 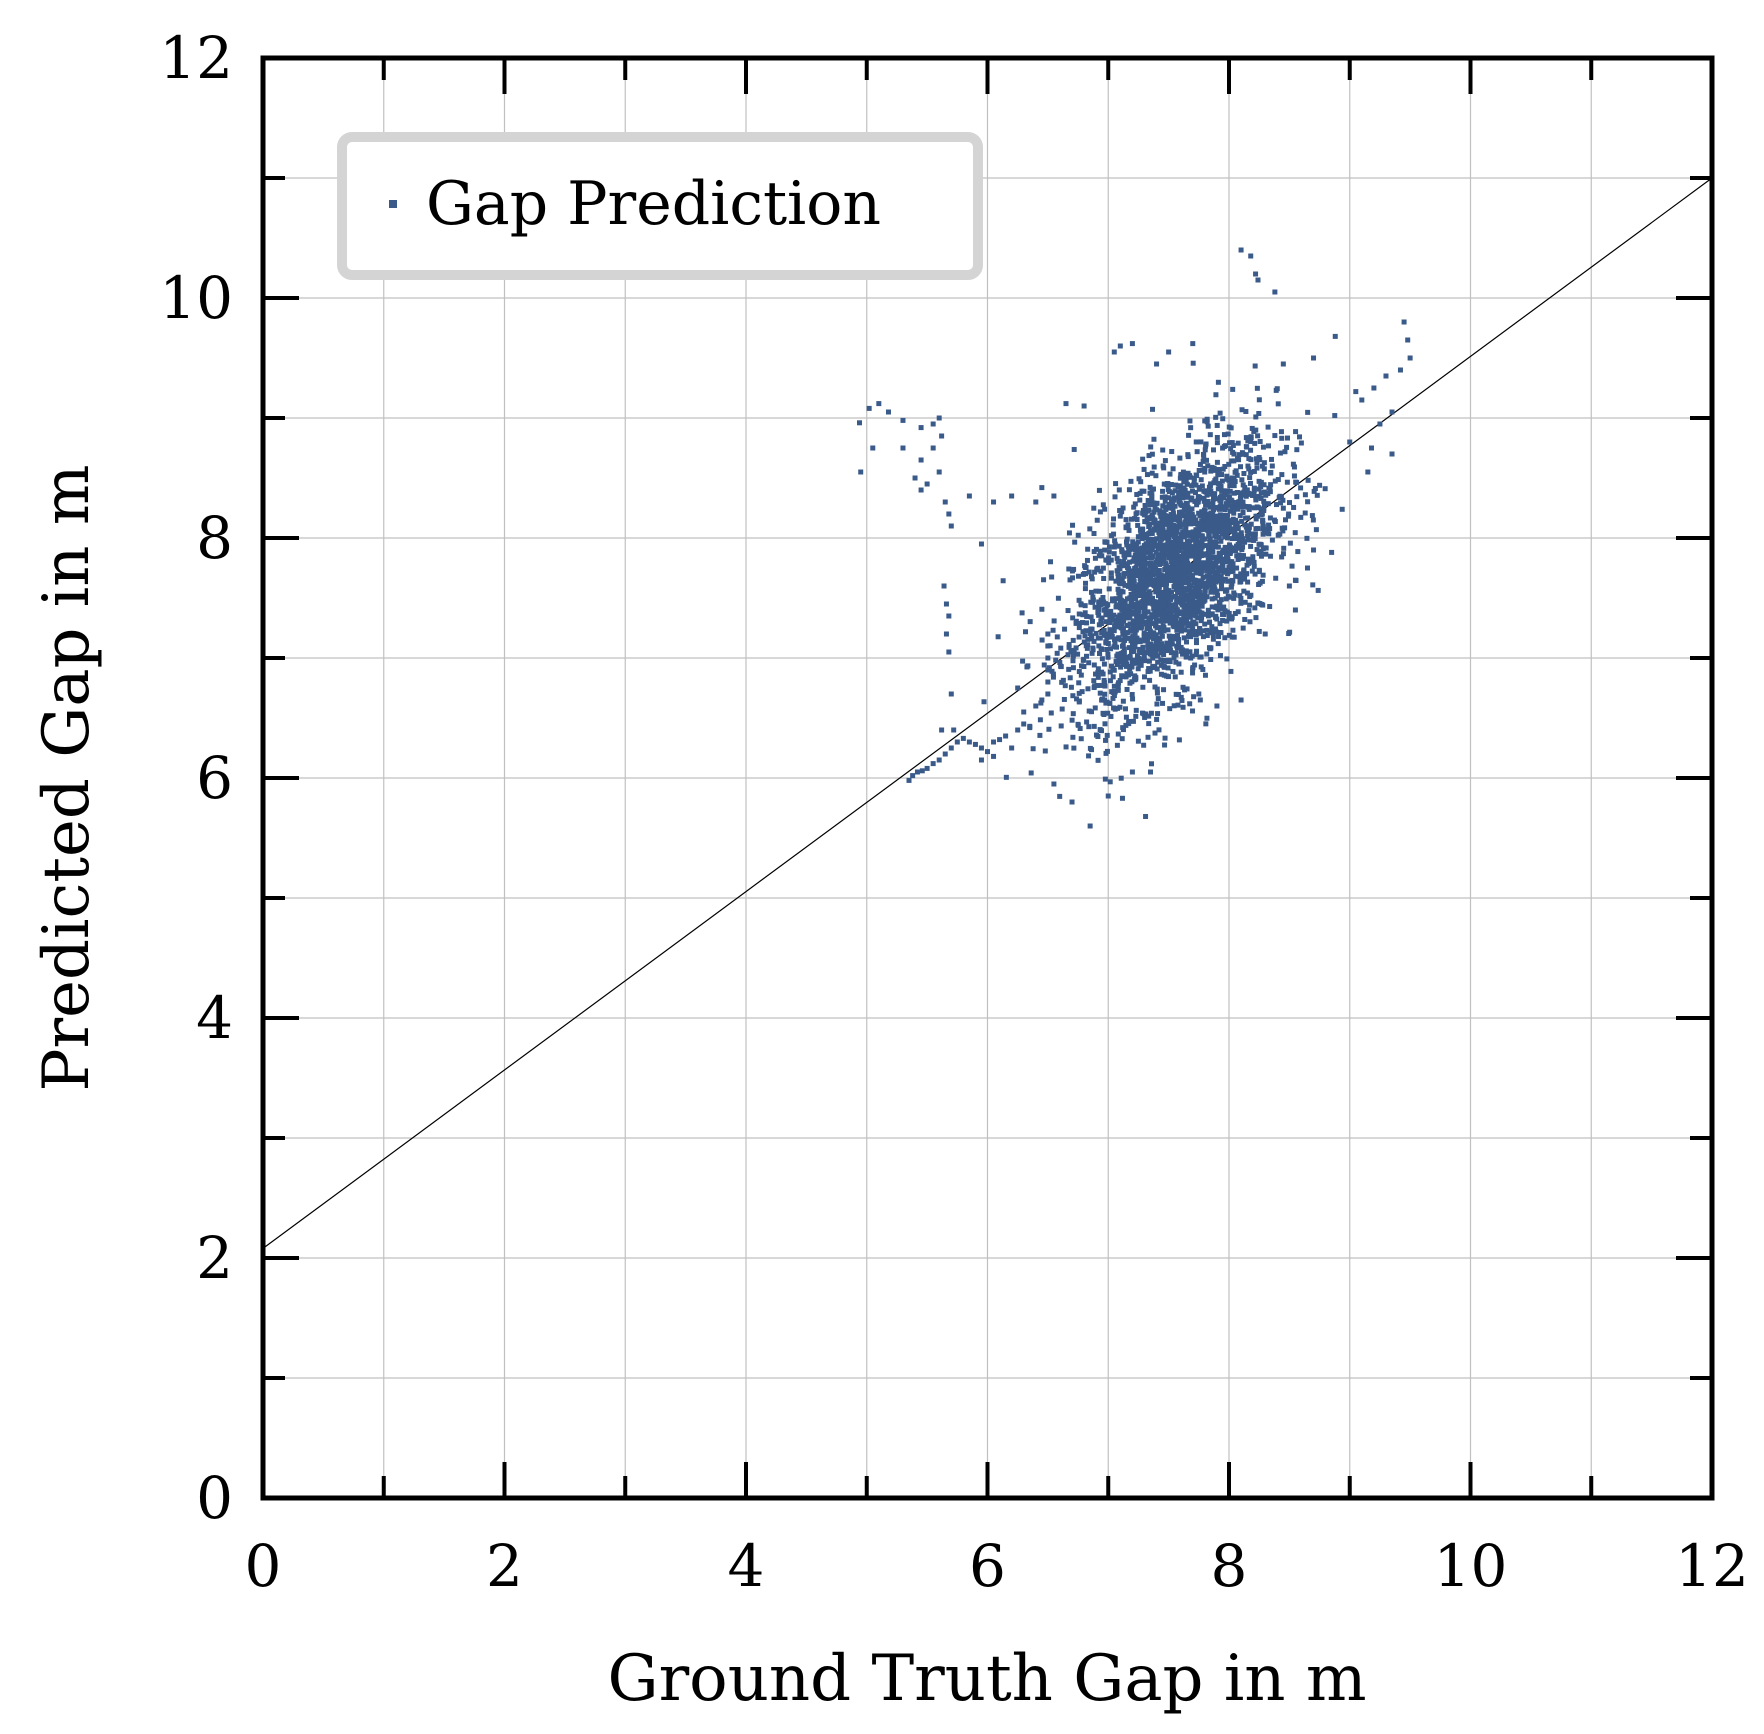 What do you see at coordinates (214, 1018) in the screenshot?
I see `y-tick-label: 4` at bounding box center [214, 1018].